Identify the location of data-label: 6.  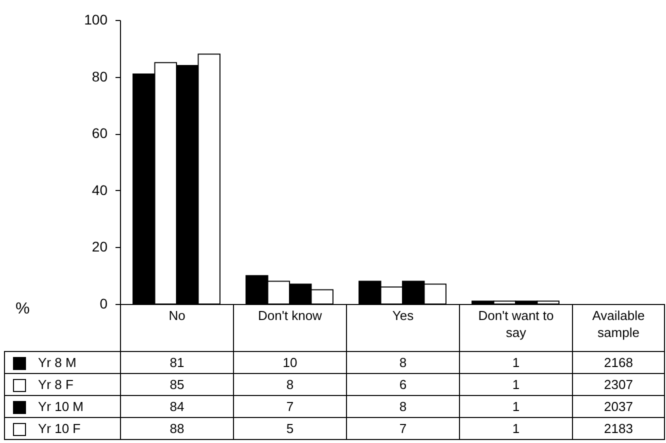
(403, 385).